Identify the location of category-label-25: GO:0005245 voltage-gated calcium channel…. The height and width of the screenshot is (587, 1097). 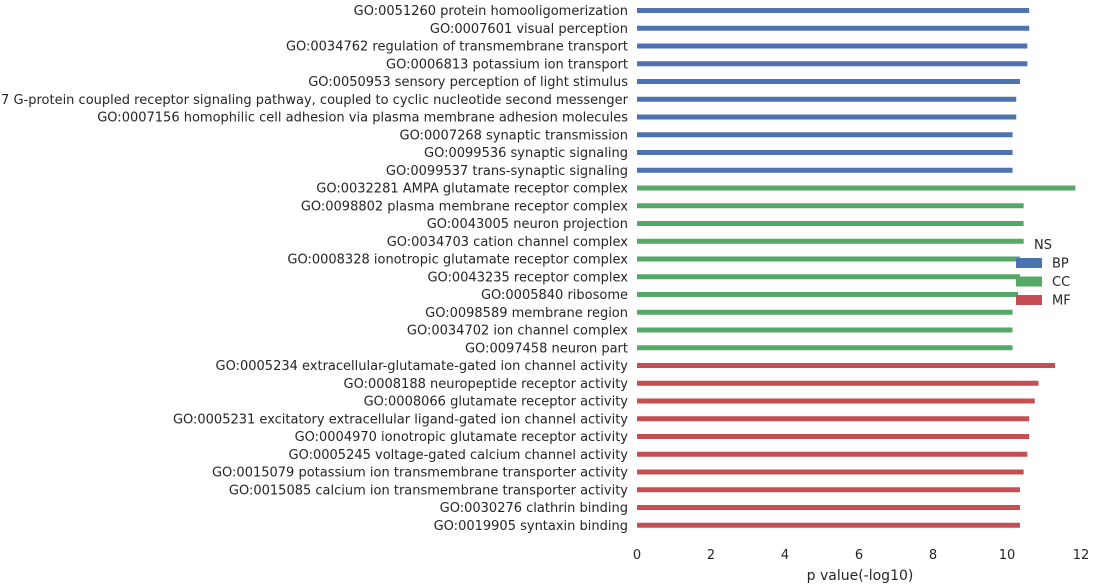
(459, 455).